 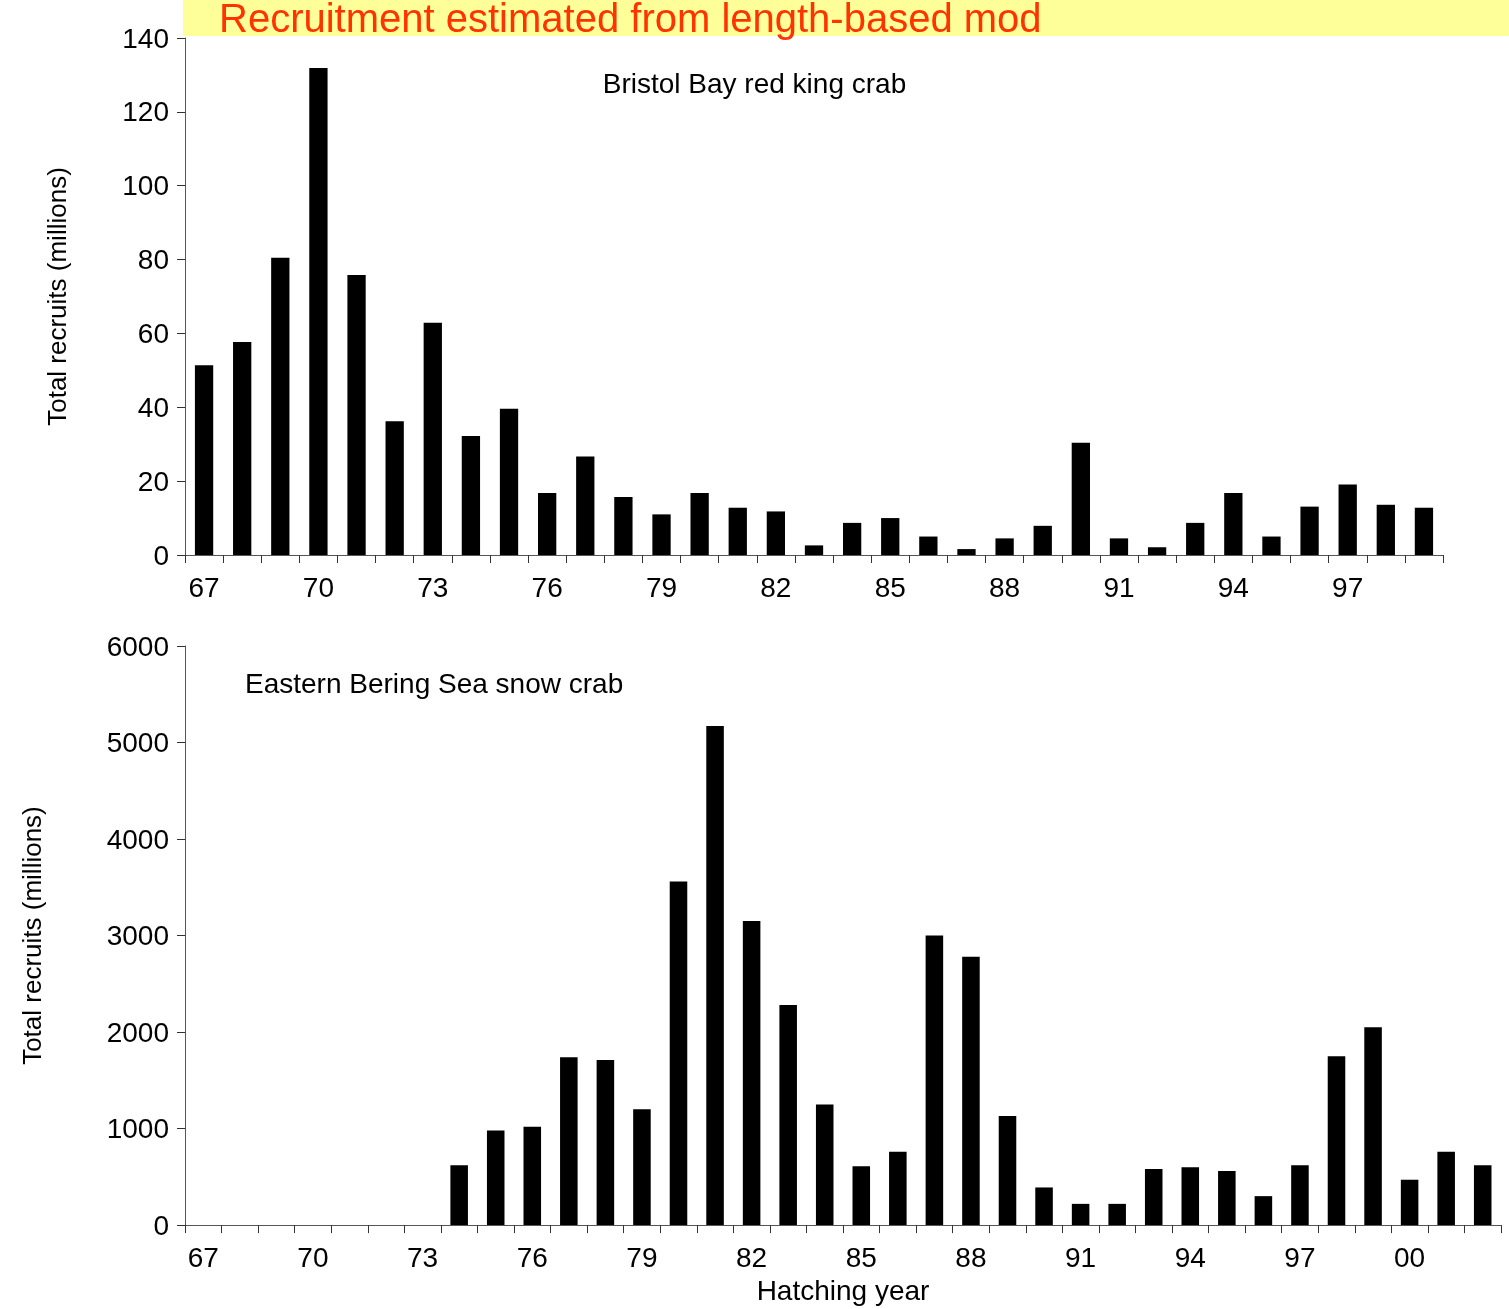 I want to click on y-tick-label: 3000, so click(x=137, y=936).